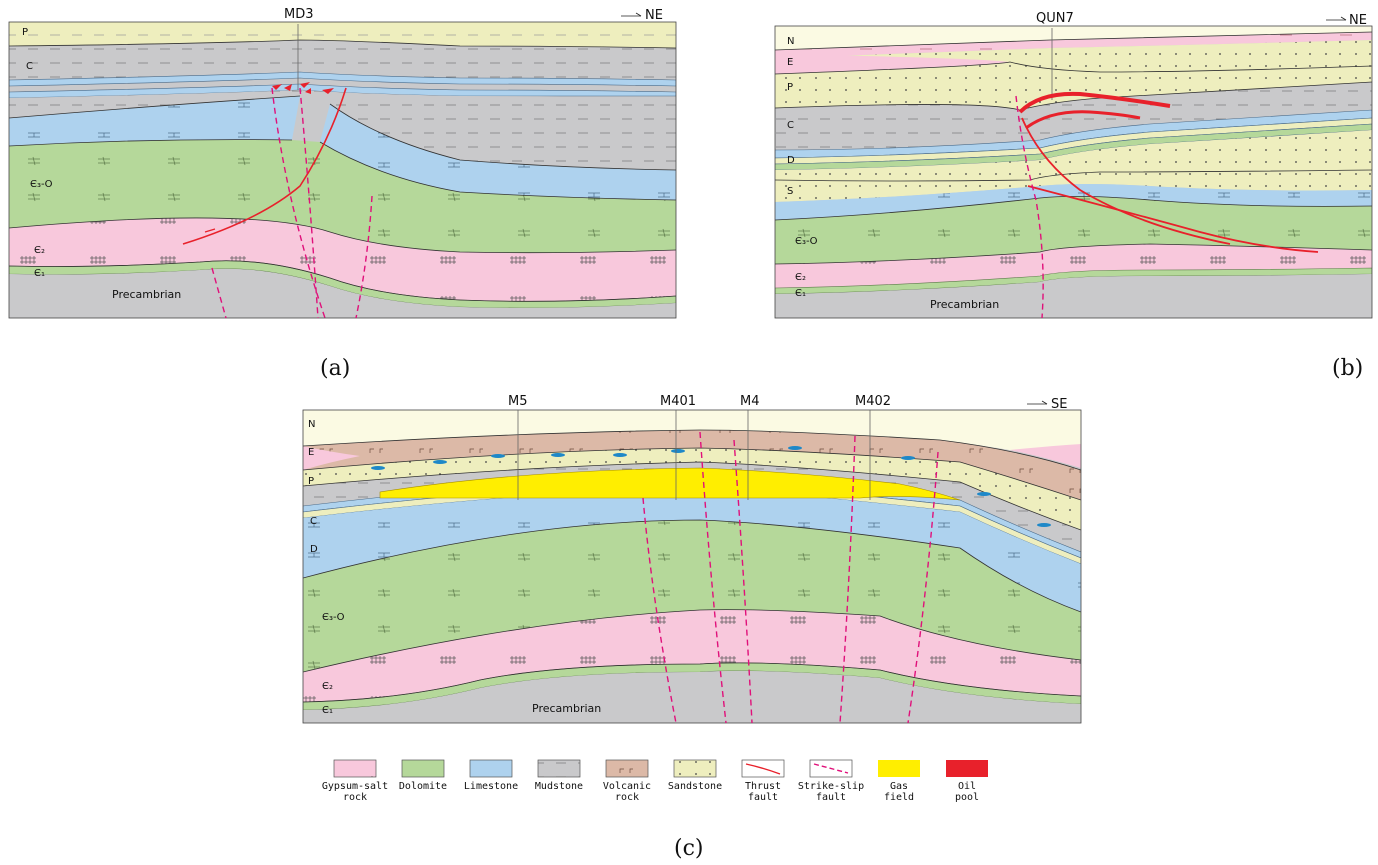 The height and width of the screenshot is (865, 1378). What do you see at coordinates (559, 786) in the screenshot?
I see `legend-label: Mudstone` at bounding box center [559, 786].